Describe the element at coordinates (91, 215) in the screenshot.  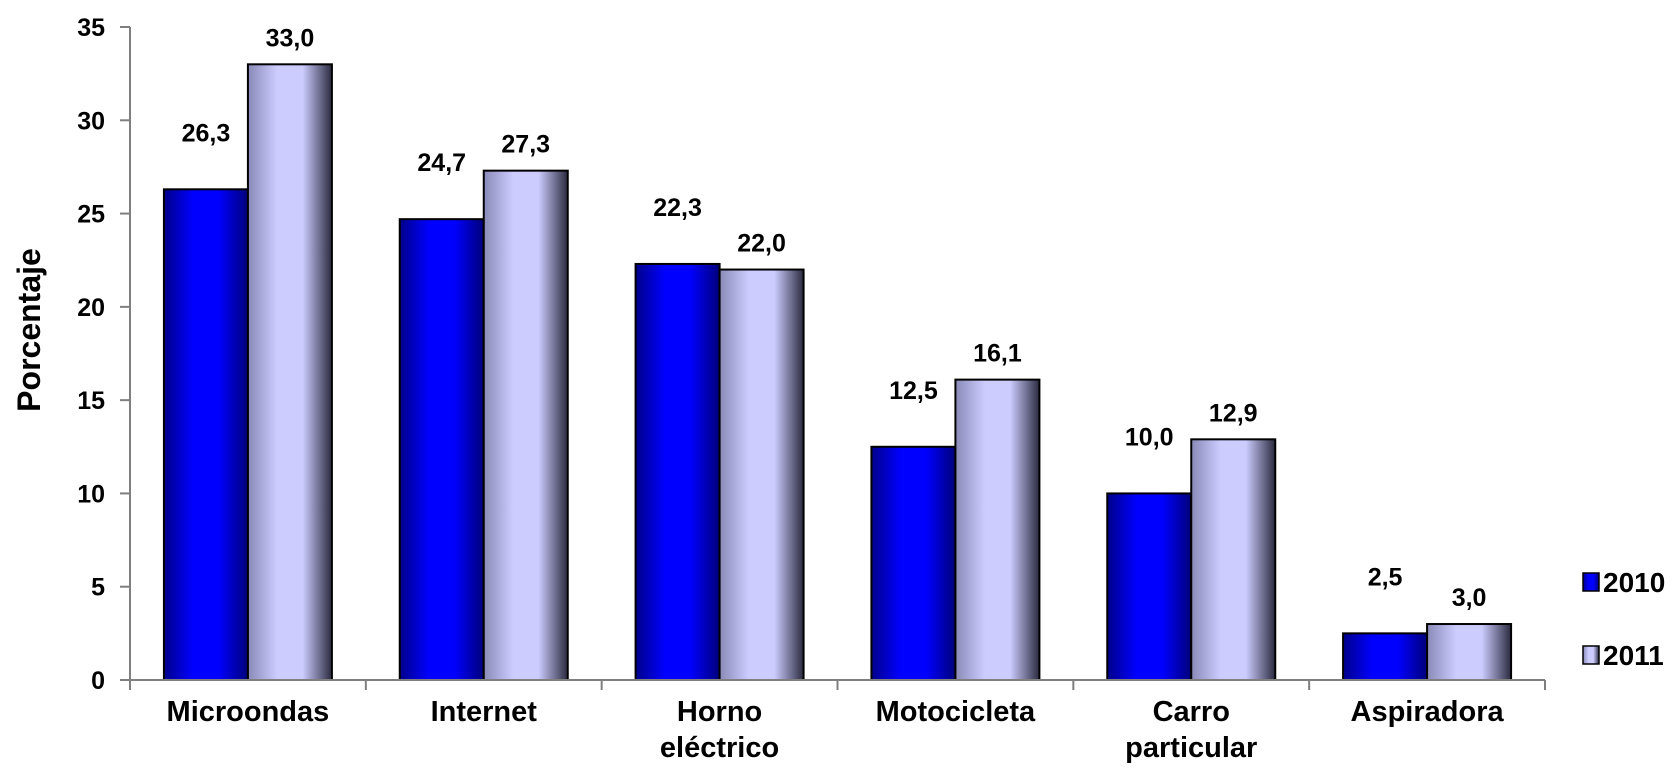
I see `y-tick-label: 25` at that location.